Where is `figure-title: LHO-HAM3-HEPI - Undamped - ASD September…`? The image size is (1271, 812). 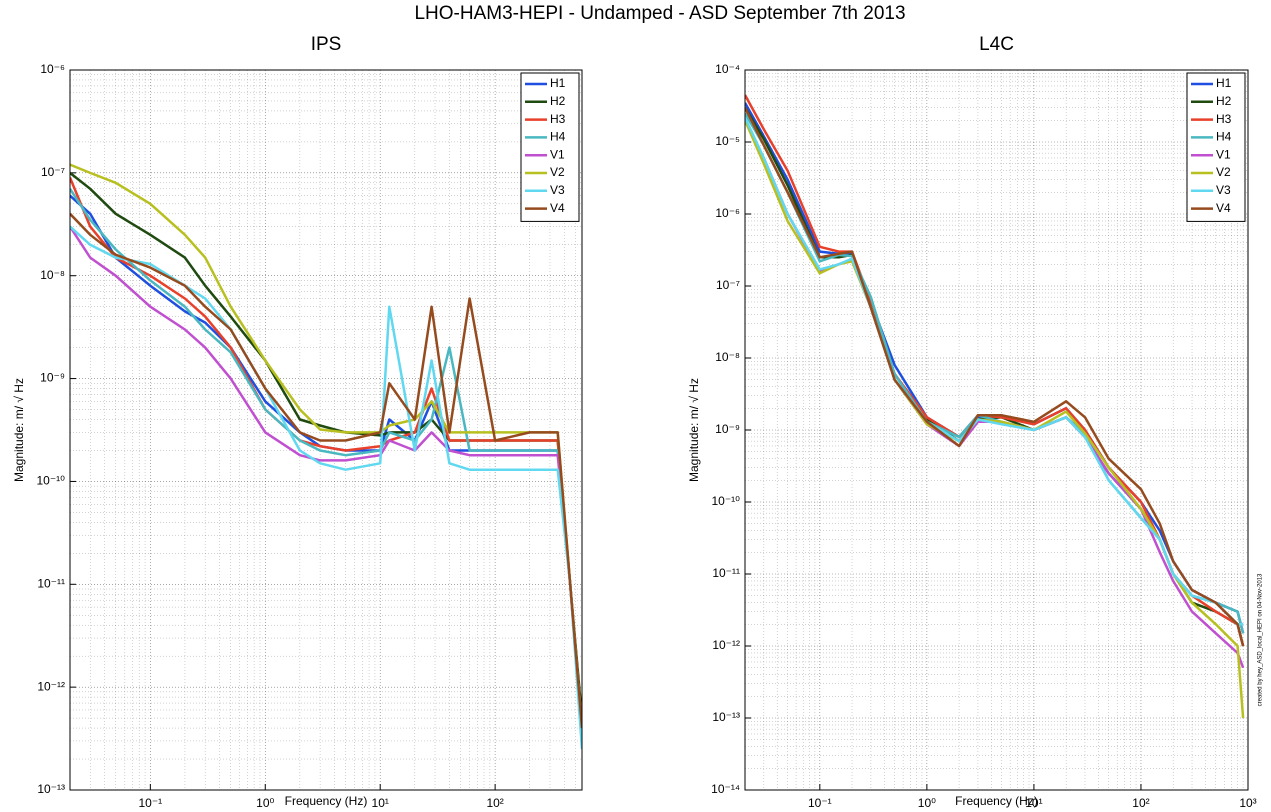
figure-title: LHO-HAM3-HEPI - Undamped - ASD September… is located at coordinates (659, 13).